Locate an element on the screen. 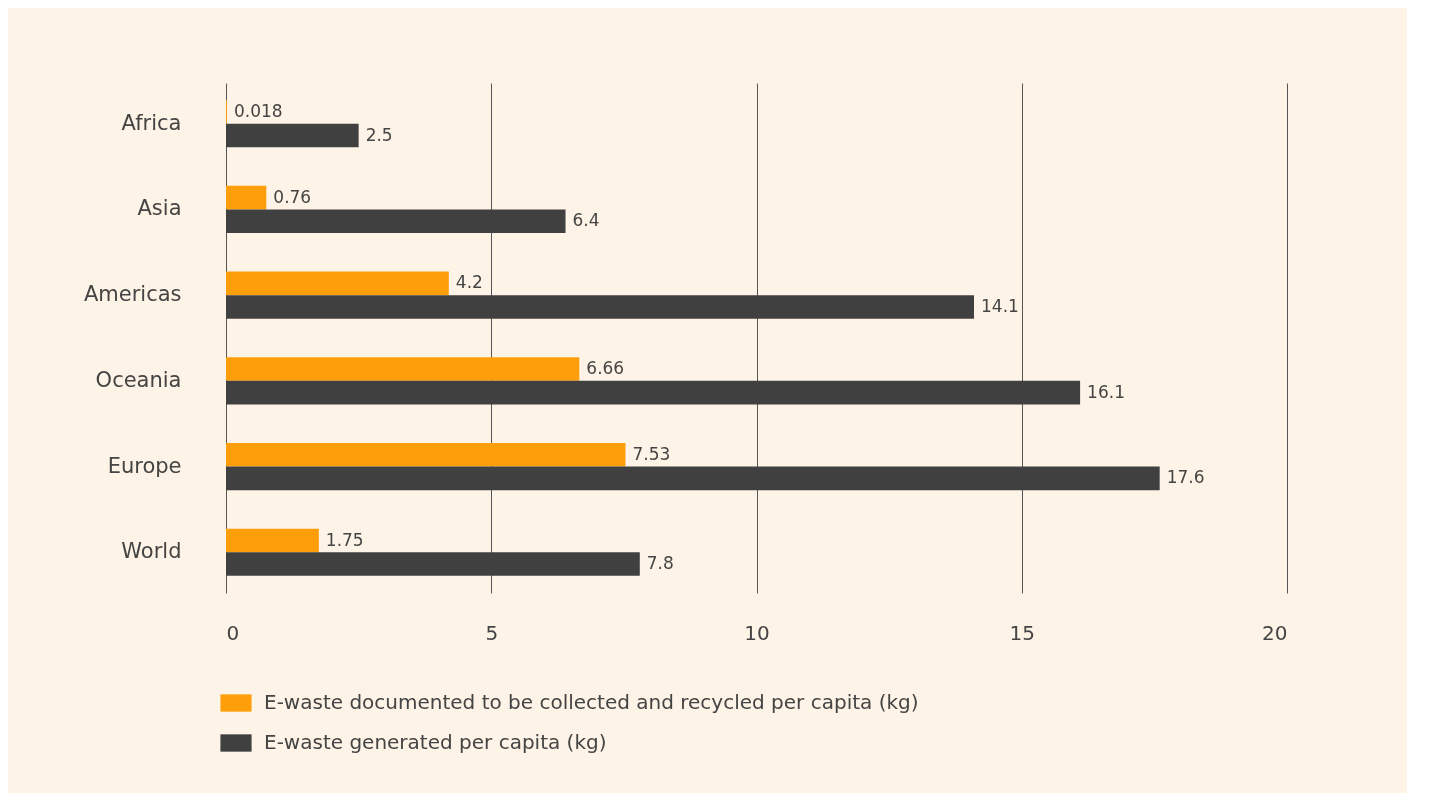 This screenshot has width=1443, height=808. x-tick-label: 20 is located at coordinates (1275, 632).